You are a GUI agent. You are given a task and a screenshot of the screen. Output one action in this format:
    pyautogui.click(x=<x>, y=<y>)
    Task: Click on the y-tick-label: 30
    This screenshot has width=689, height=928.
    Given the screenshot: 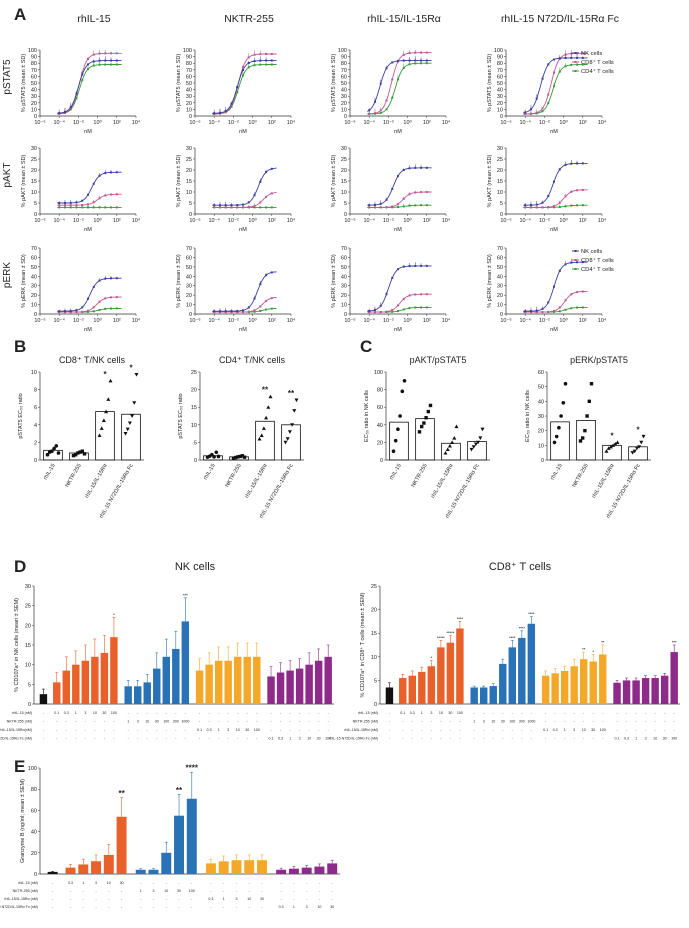 What is the action you would take?
    pyautogui.click(x=344, y=97)
    